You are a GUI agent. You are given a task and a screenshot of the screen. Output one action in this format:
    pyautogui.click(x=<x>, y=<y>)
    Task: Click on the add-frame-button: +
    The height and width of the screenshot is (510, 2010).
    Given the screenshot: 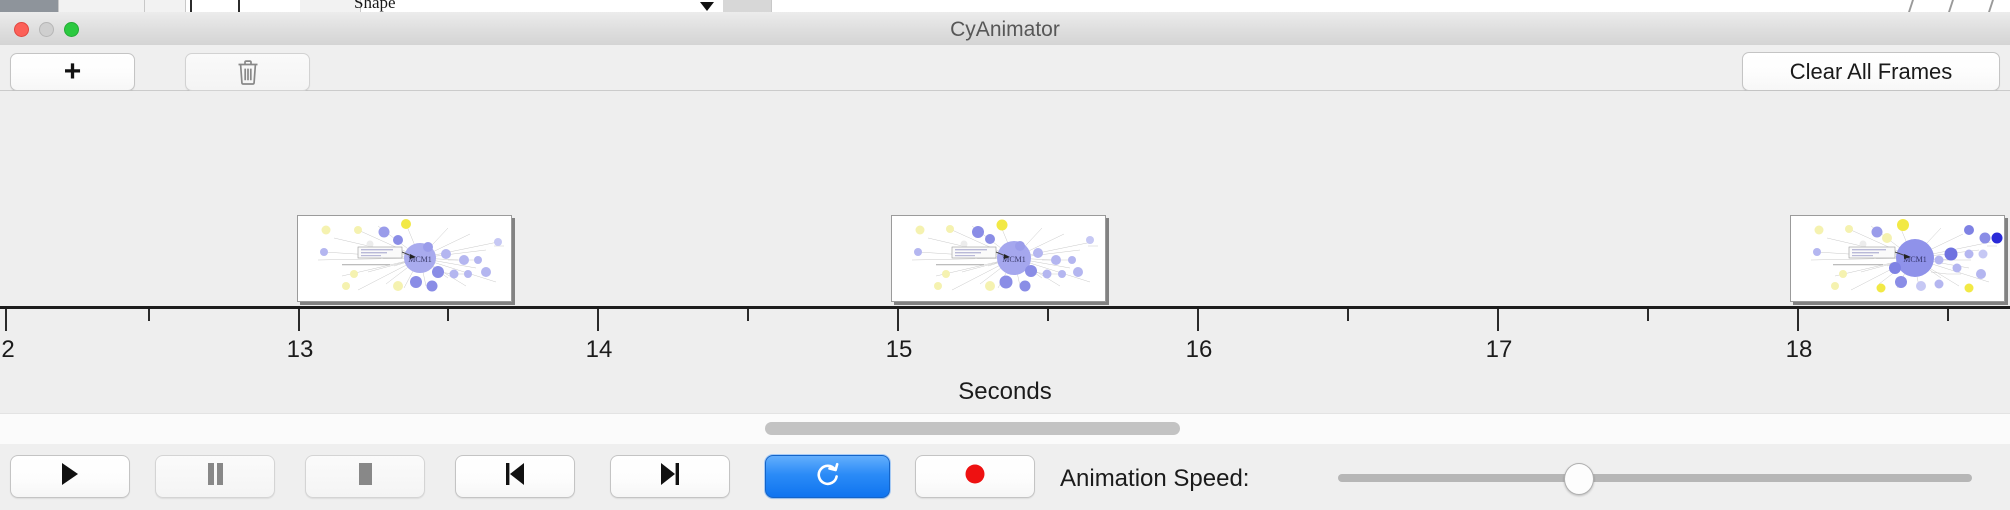 What is the action you would take?
    pyautogui.click(x=72, y=72)
    